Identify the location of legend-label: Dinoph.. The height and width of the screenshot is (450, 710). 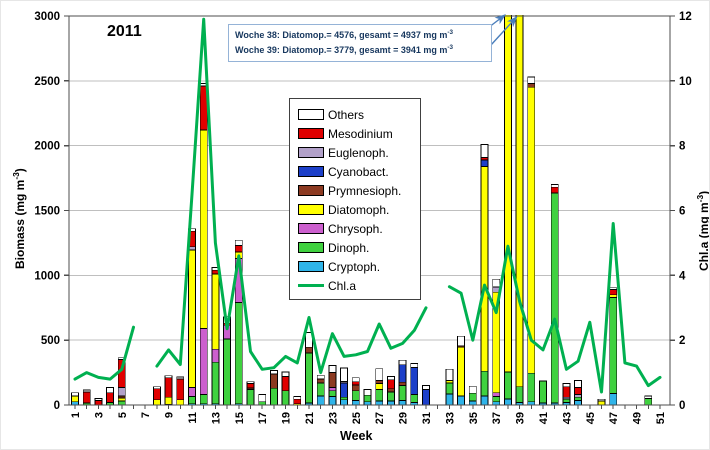
(349, 247).